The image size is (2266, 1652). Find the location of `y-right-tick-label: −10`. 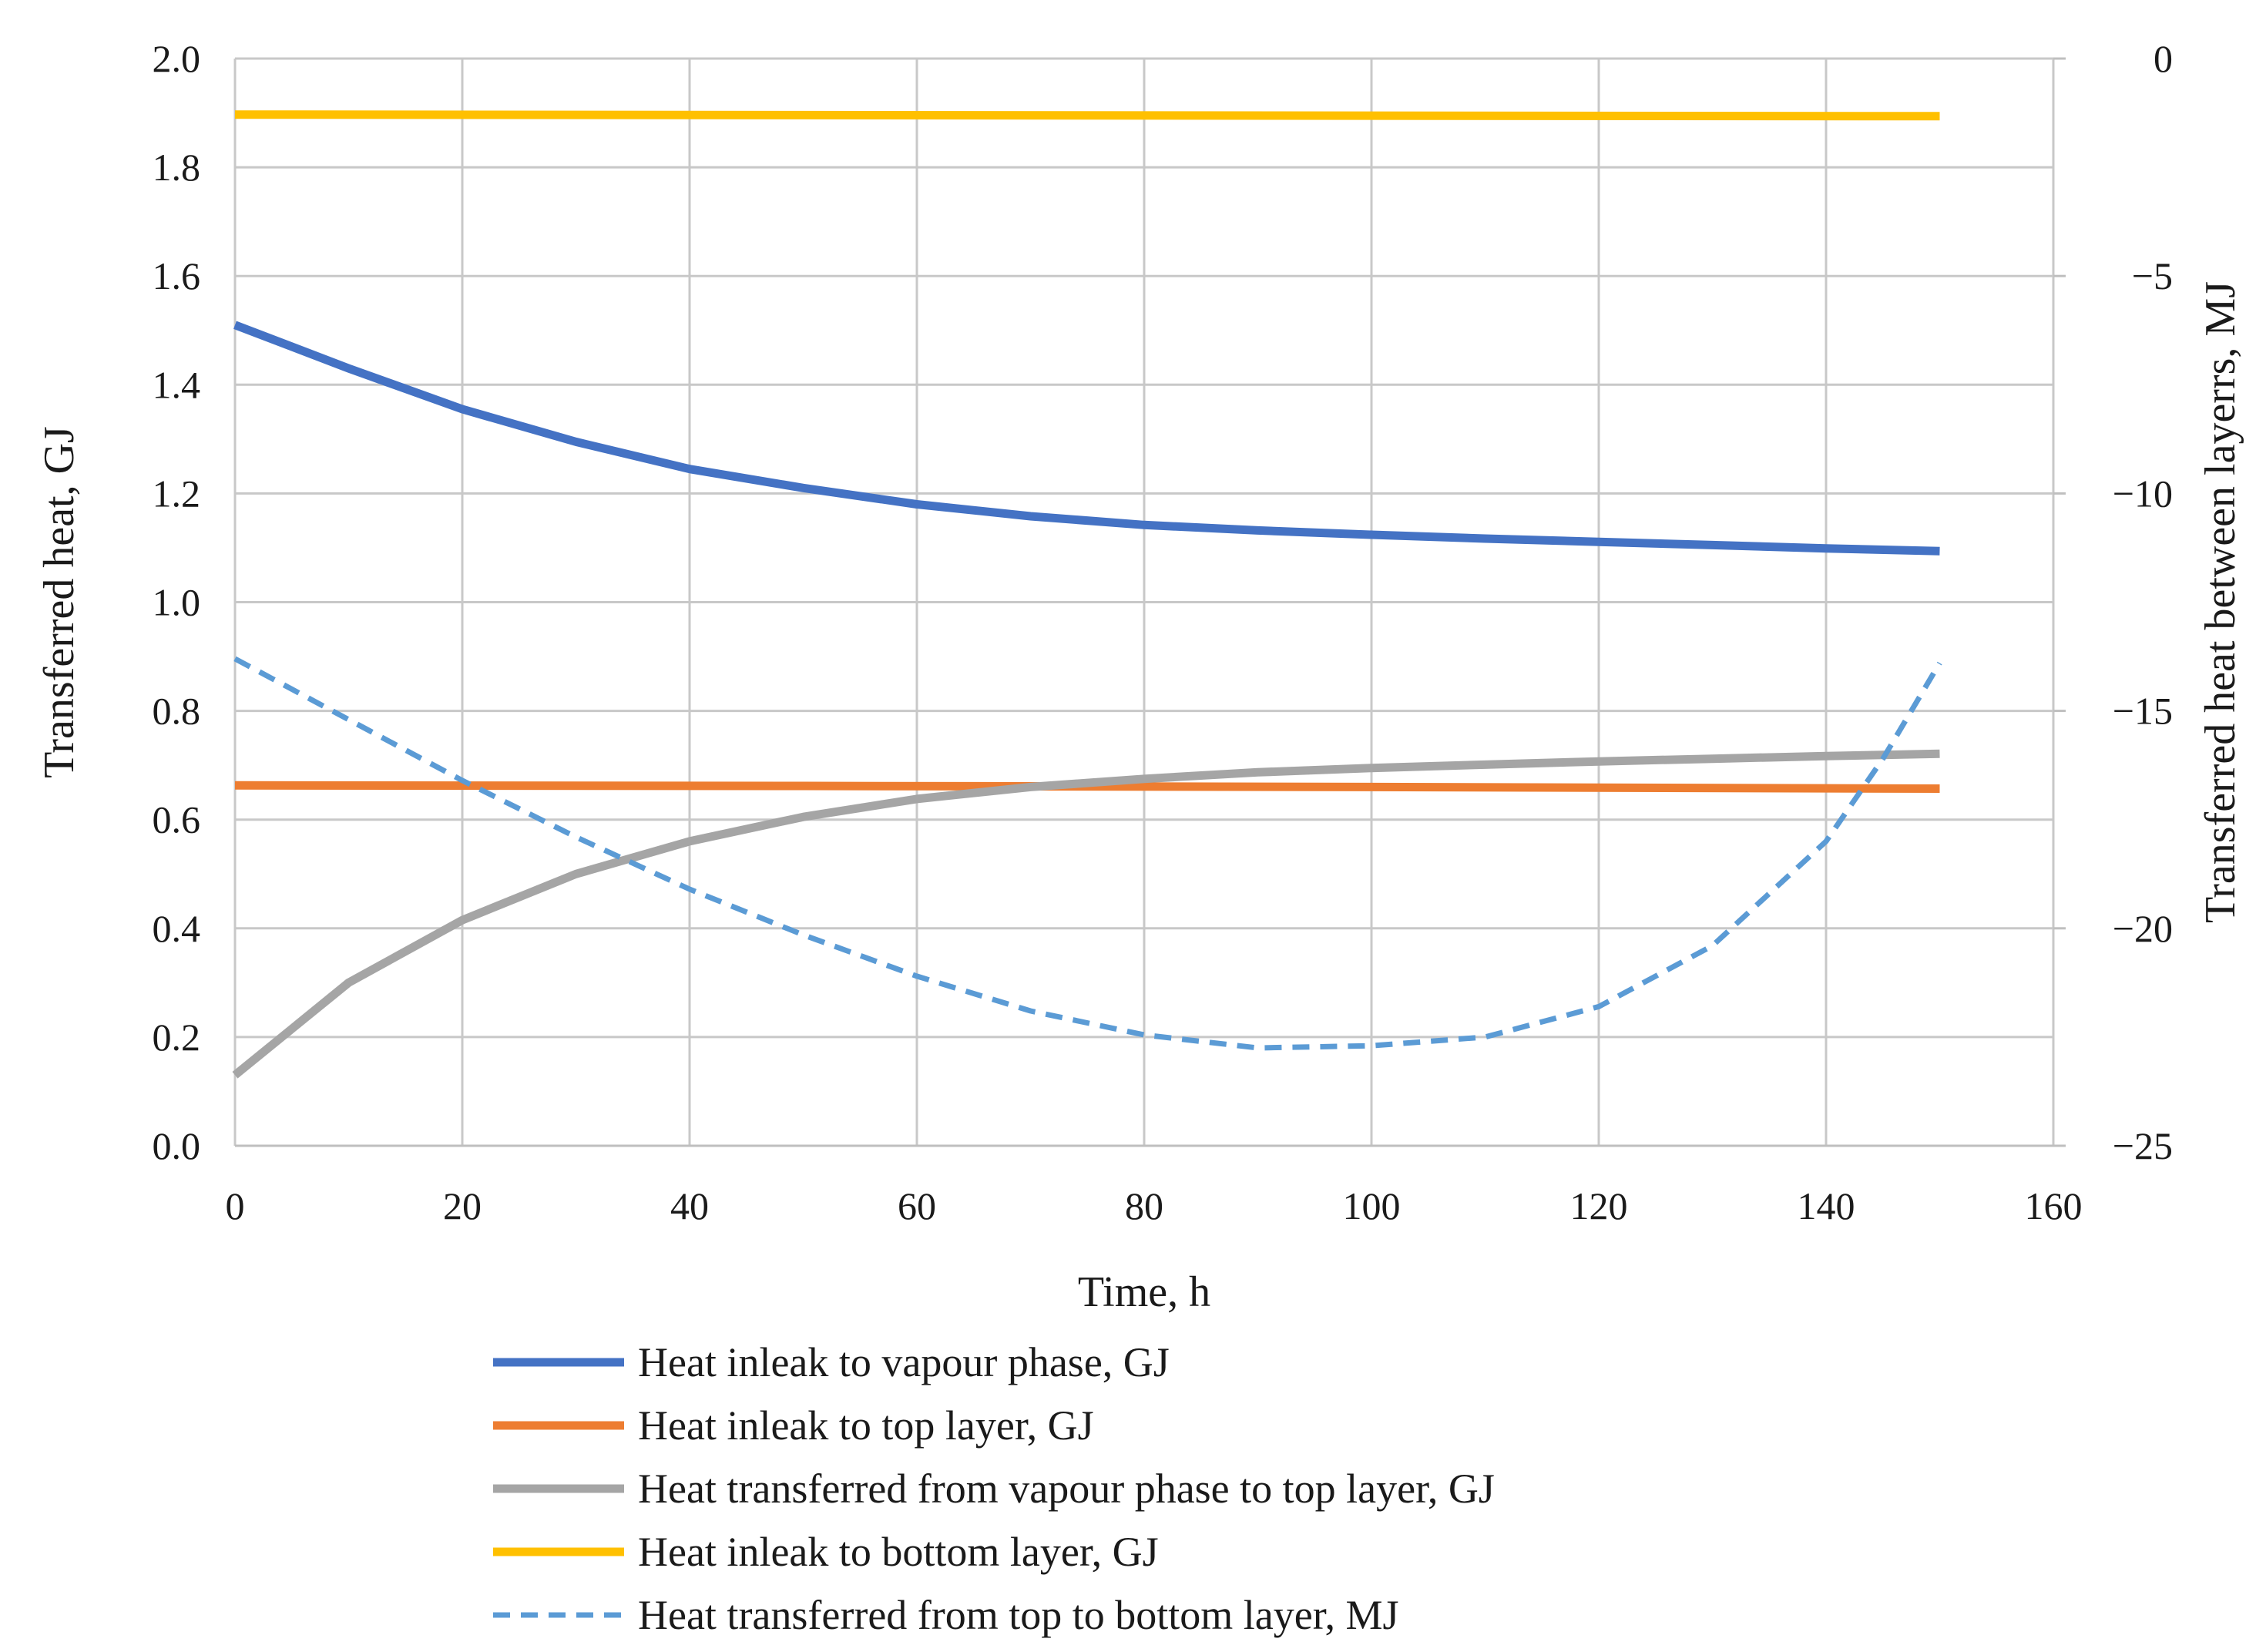

y-right-tick-label: −10 is located at coordinates (2143, 494).